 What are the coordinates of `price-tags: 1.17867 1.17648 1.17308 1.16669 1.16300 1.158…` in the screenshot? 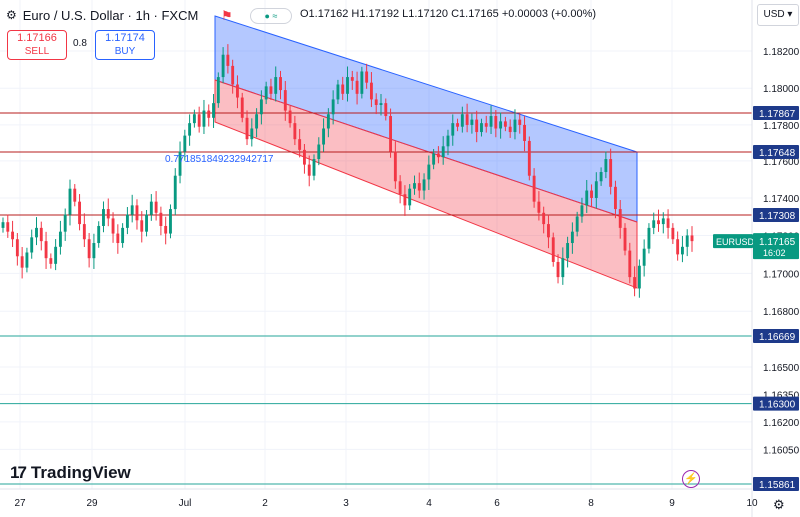 It's located at (756, 298).